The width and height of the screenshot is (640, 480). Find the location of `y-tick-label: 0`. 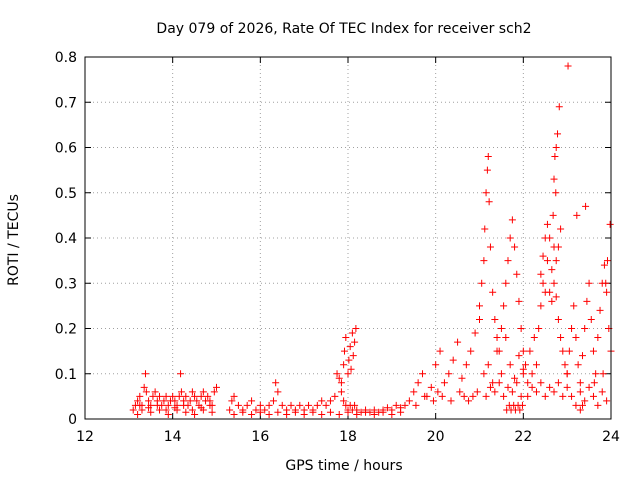

y-tick-label: 0 is located at coordinates (72, 420).